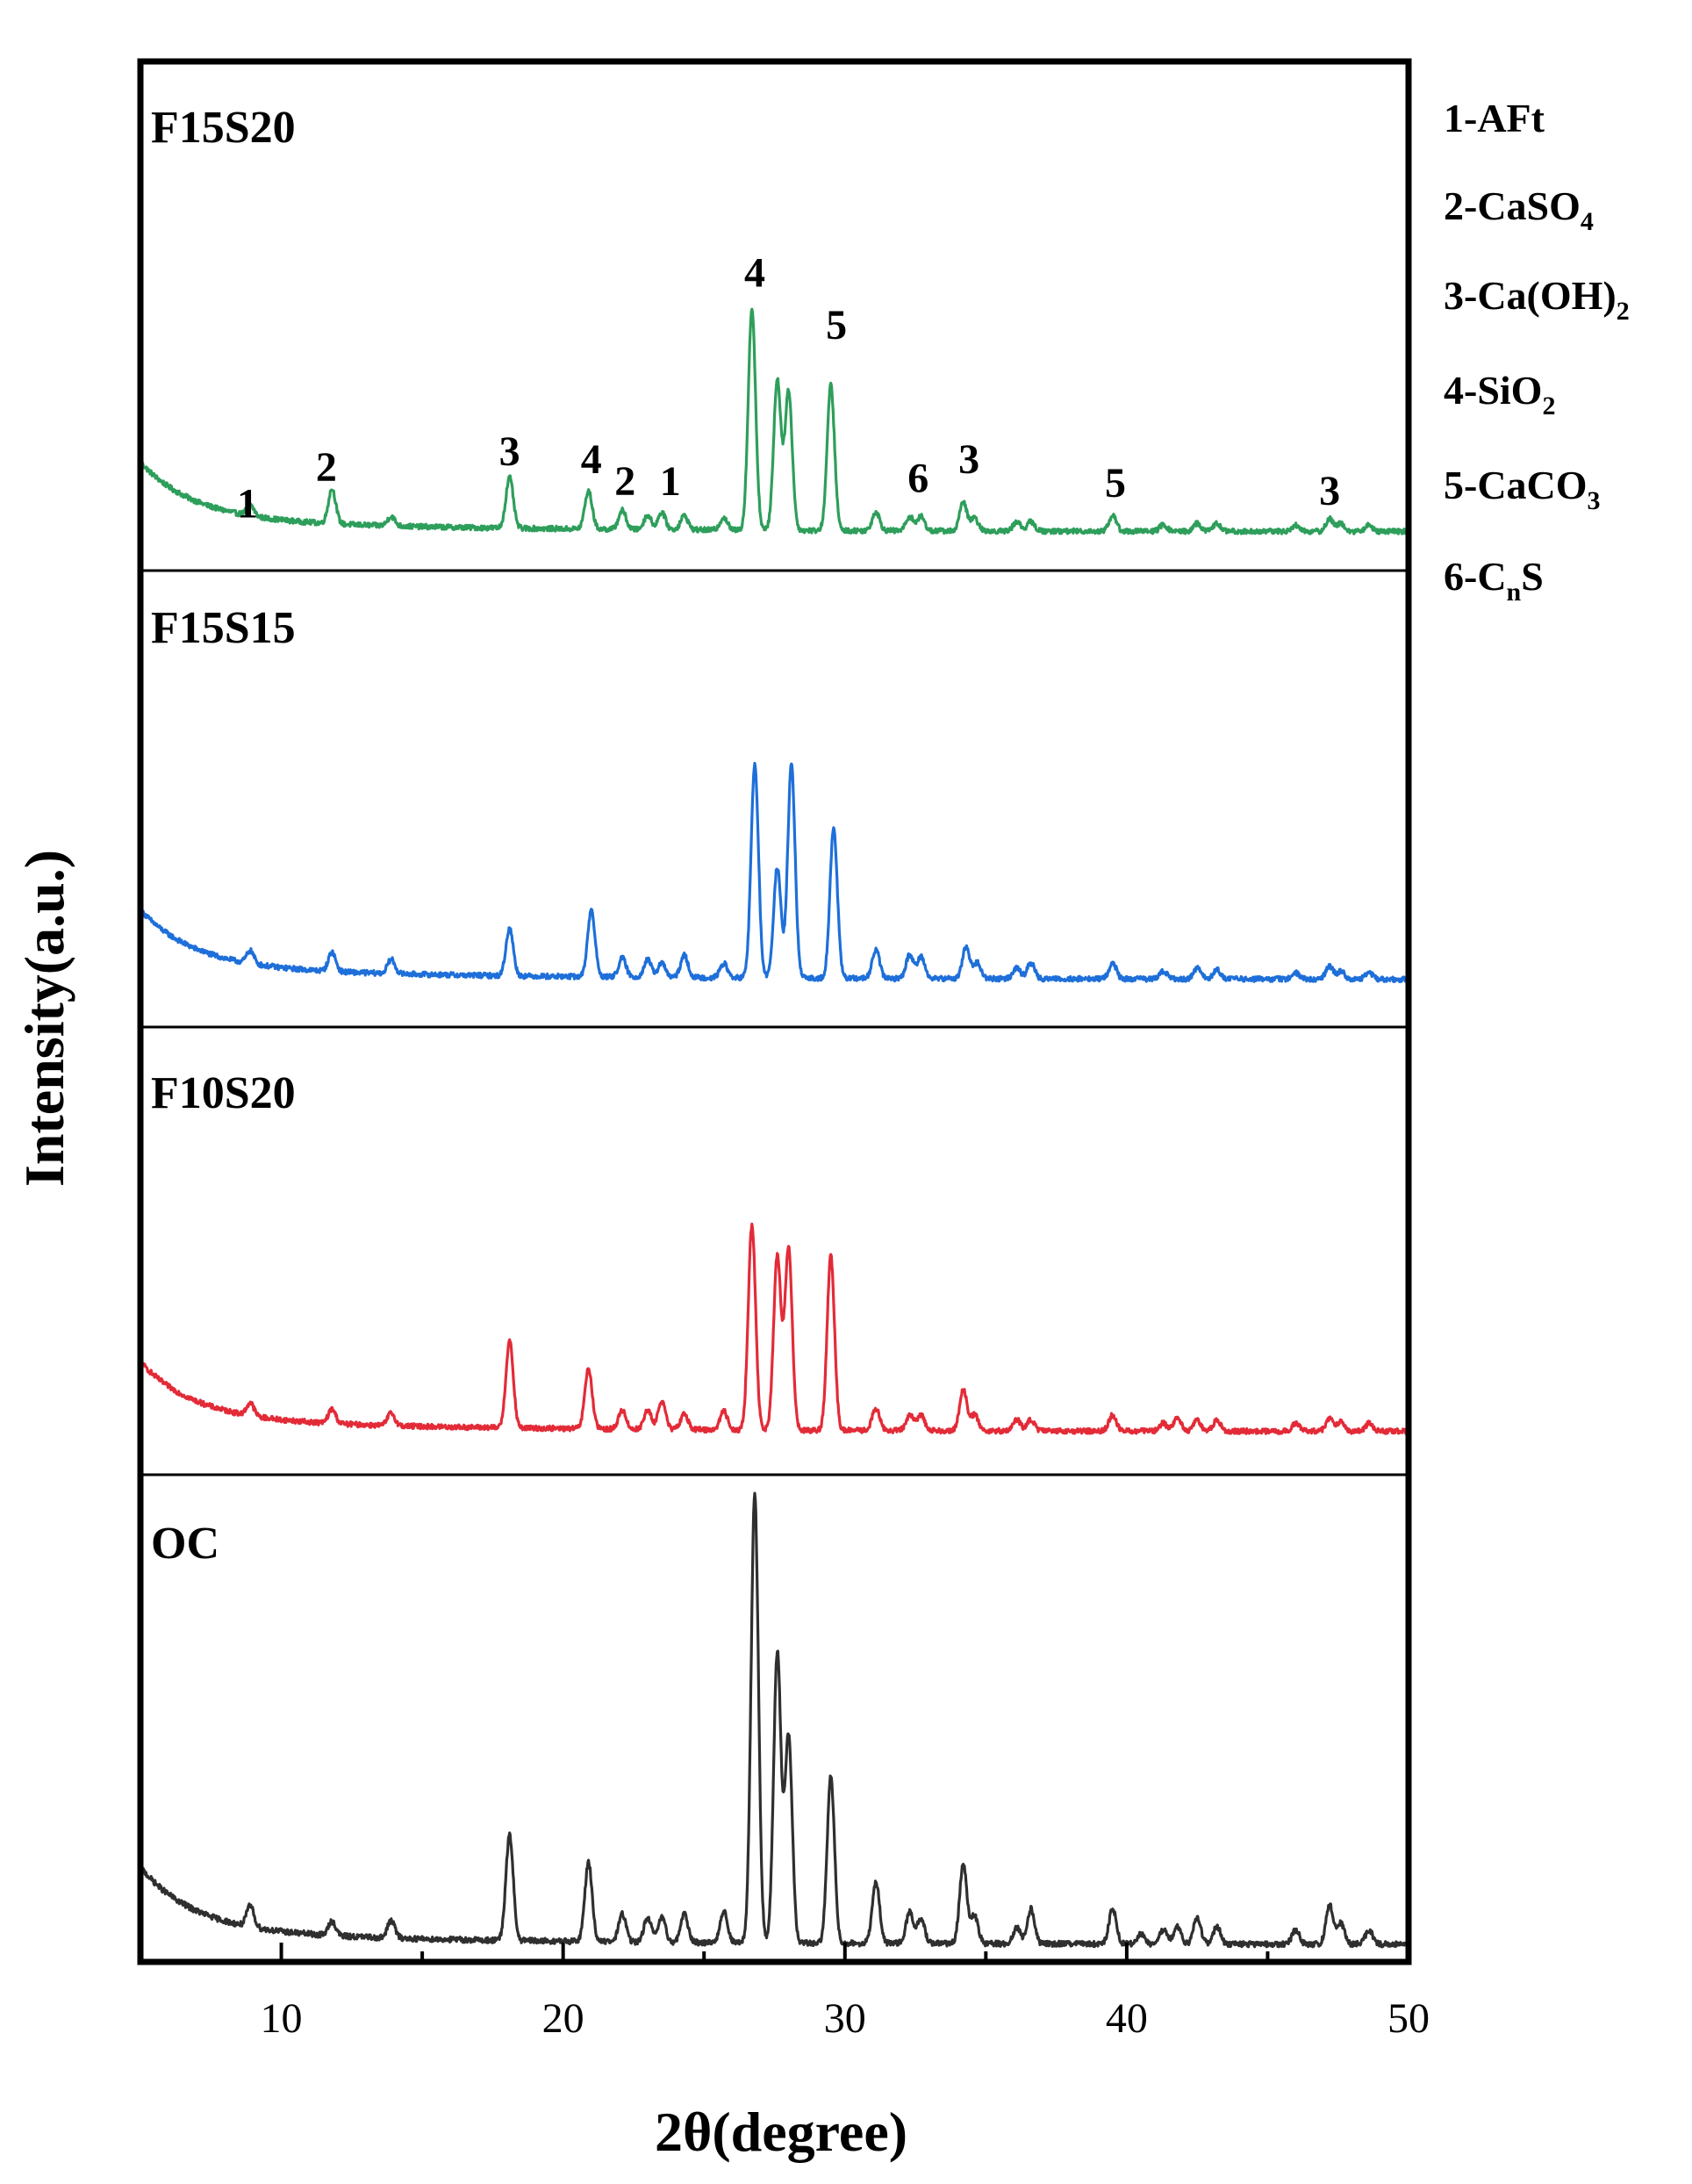 This screenshot has height=2184, width=1692. What do you see at coordinates (1499, 394) in the screenshot?
I see `legend-entry: 4-SiO2` at bounding box center [1499, 394].